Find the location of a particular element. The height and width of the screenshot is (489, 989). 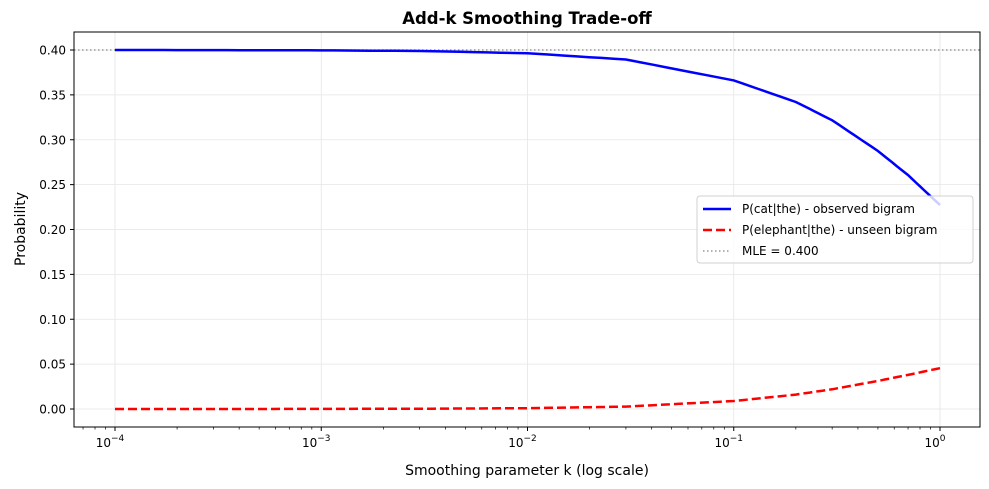

y-tick-label: 0.15 is located at coordinates (52, 275).